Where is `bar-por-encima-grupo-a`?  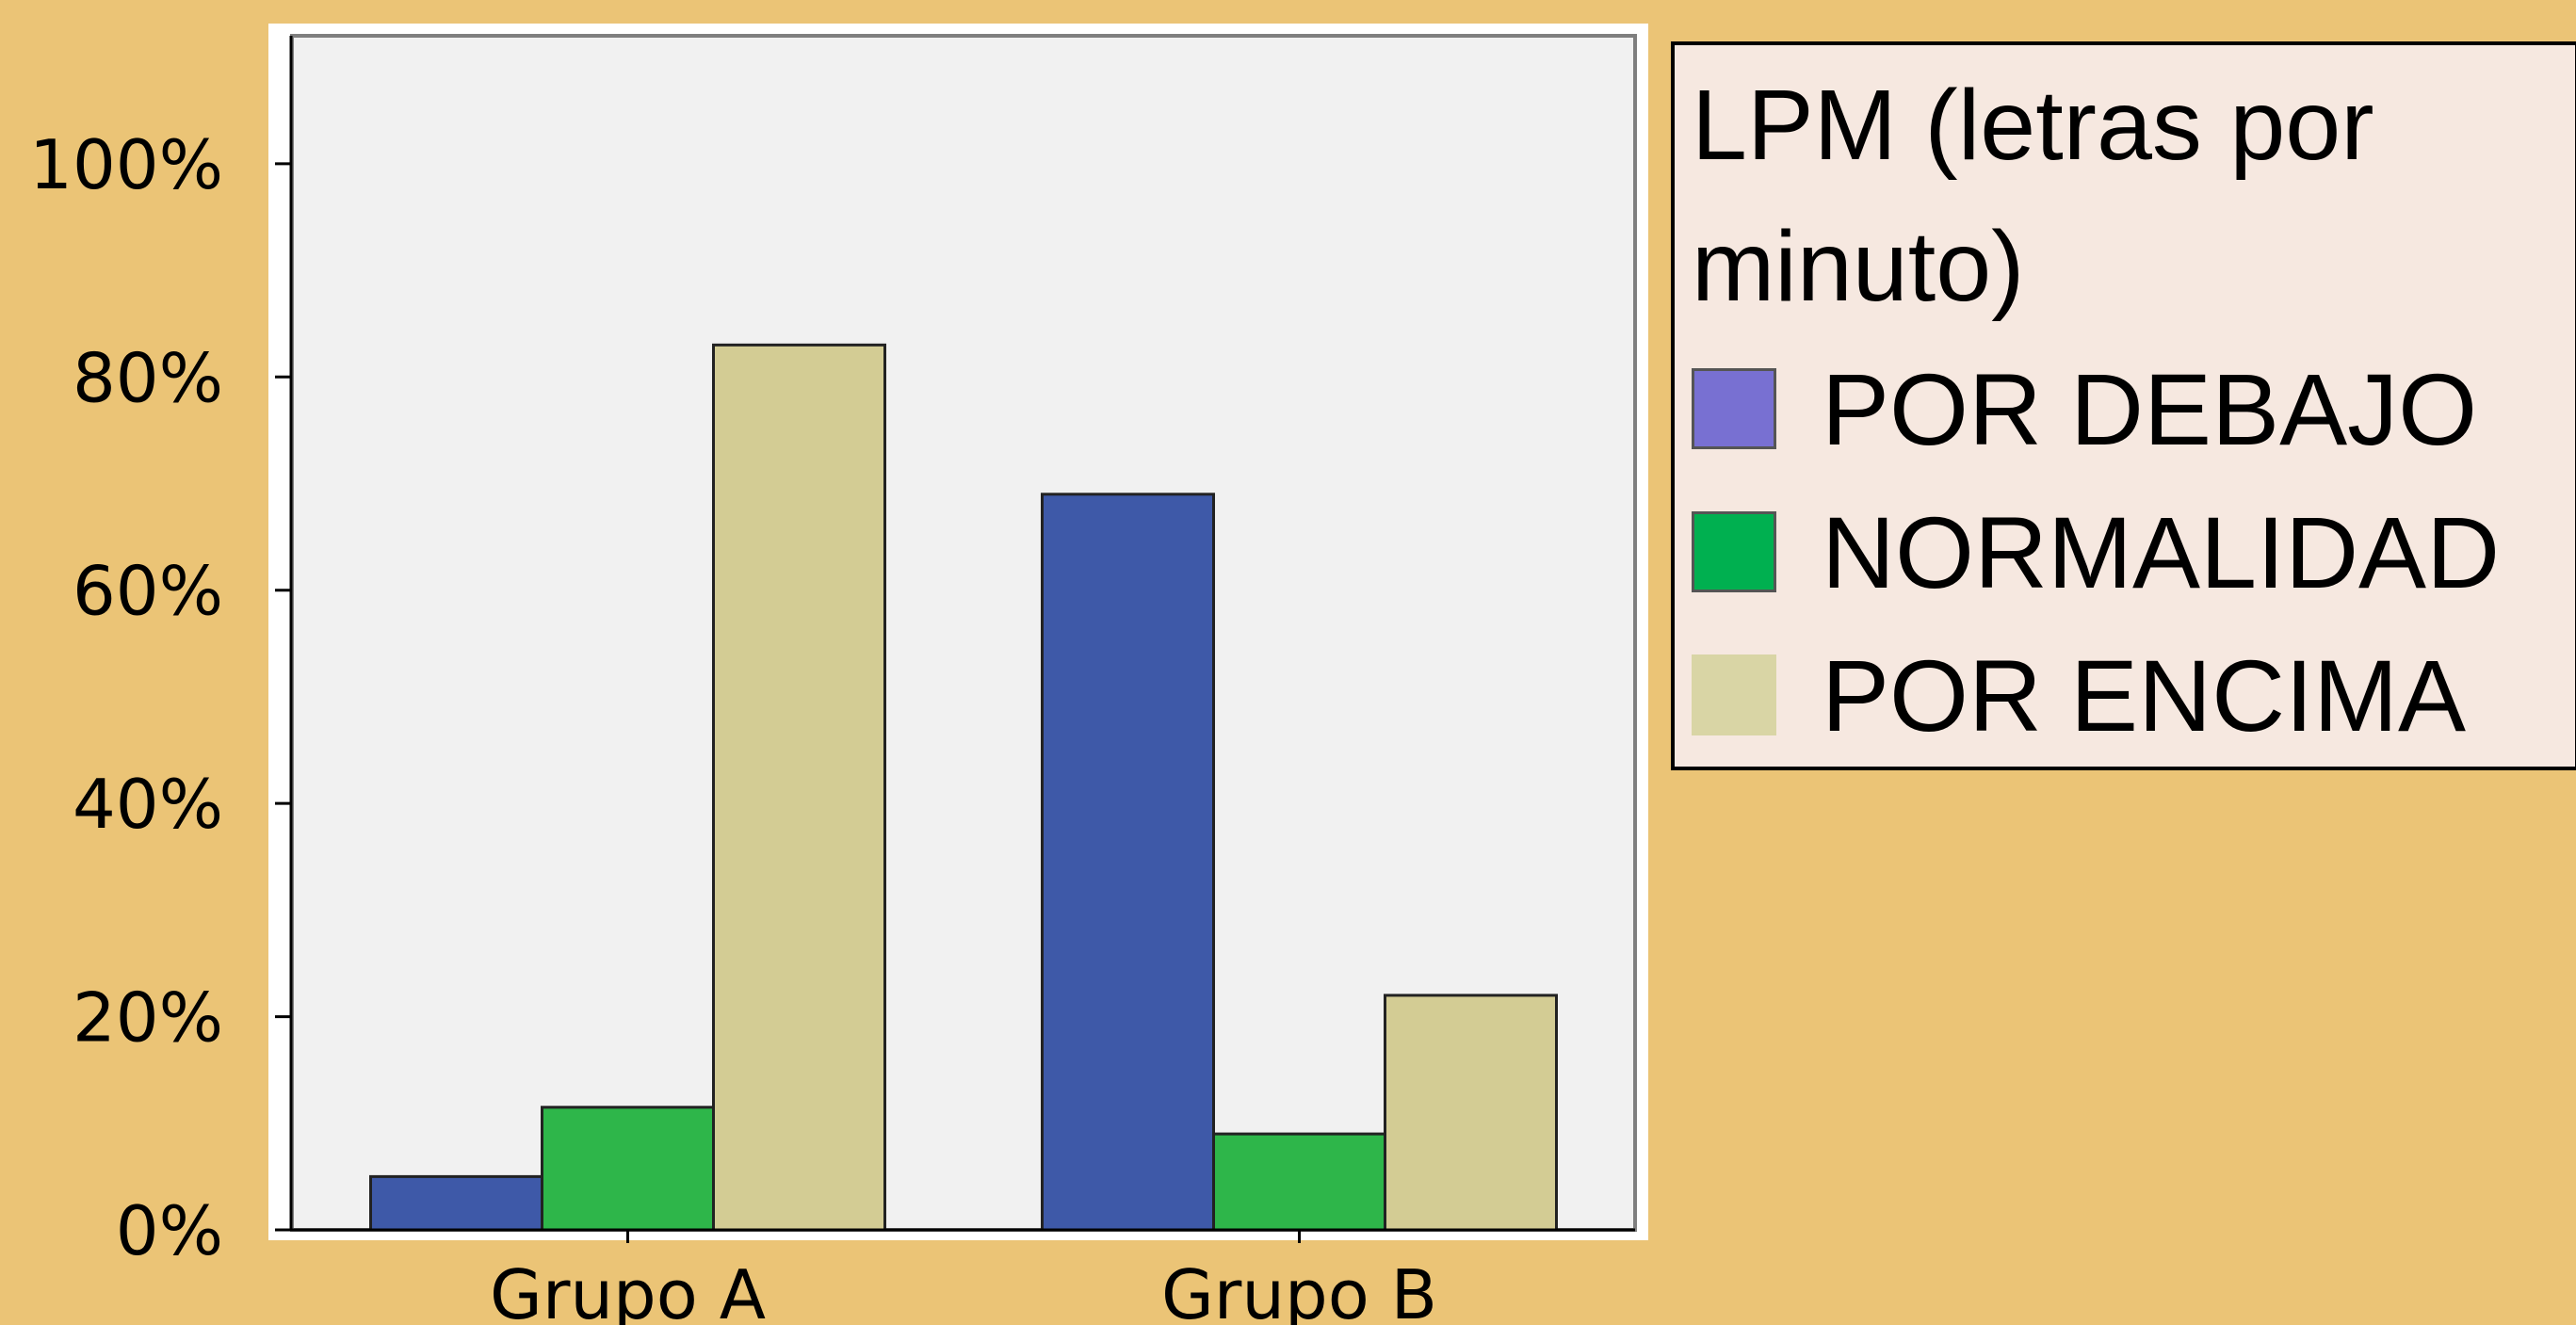
bar-por-encima-grupo-a is located at coordinates (799, 787).